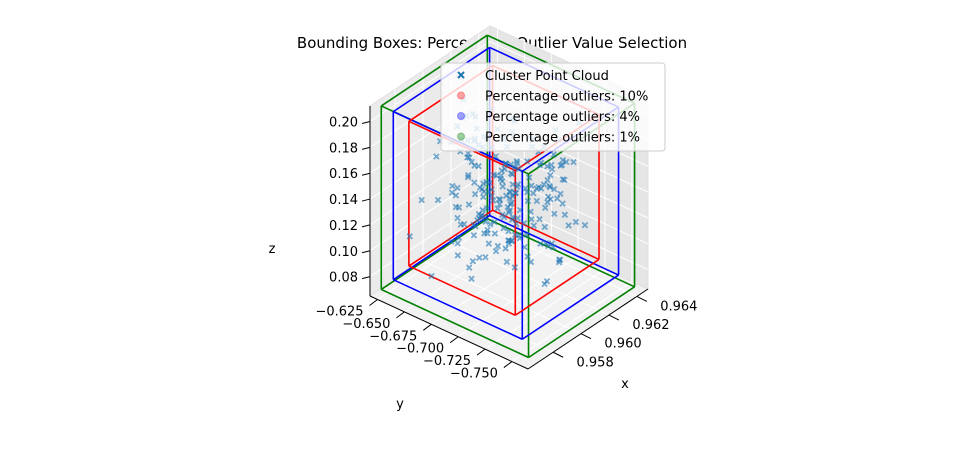 The image size is (960, 467). What do you see at coordinates (366, 324) in the screenshot?
I see `y-tick-label: −0.650` at bounding box center [366, 324].